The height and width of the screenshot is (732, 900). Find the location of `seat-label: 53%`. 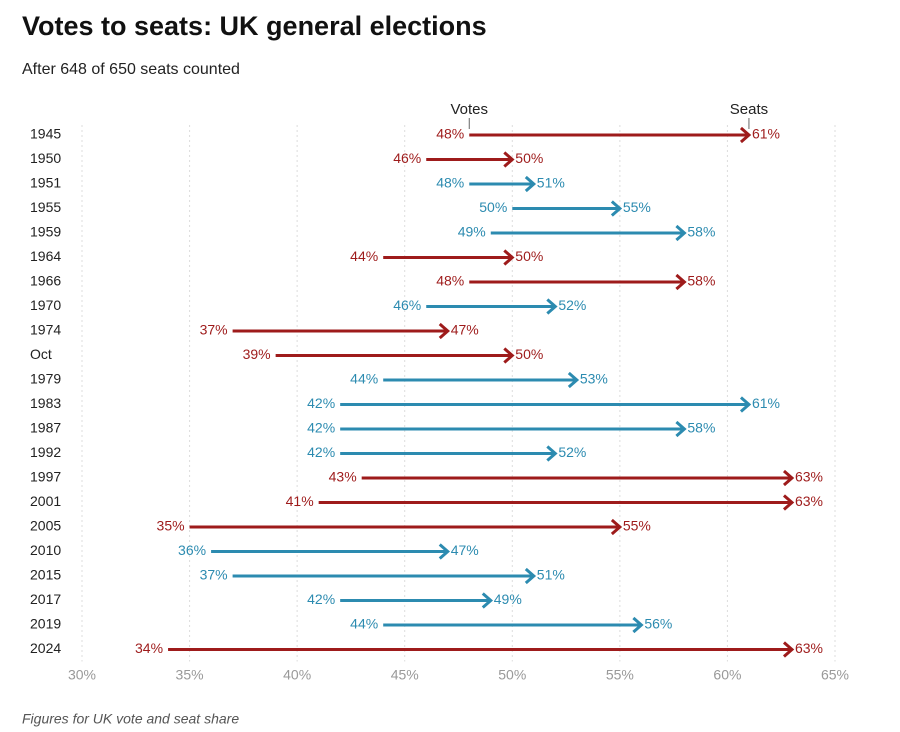

seat-label: 53% is located at coordinates (594, 379).